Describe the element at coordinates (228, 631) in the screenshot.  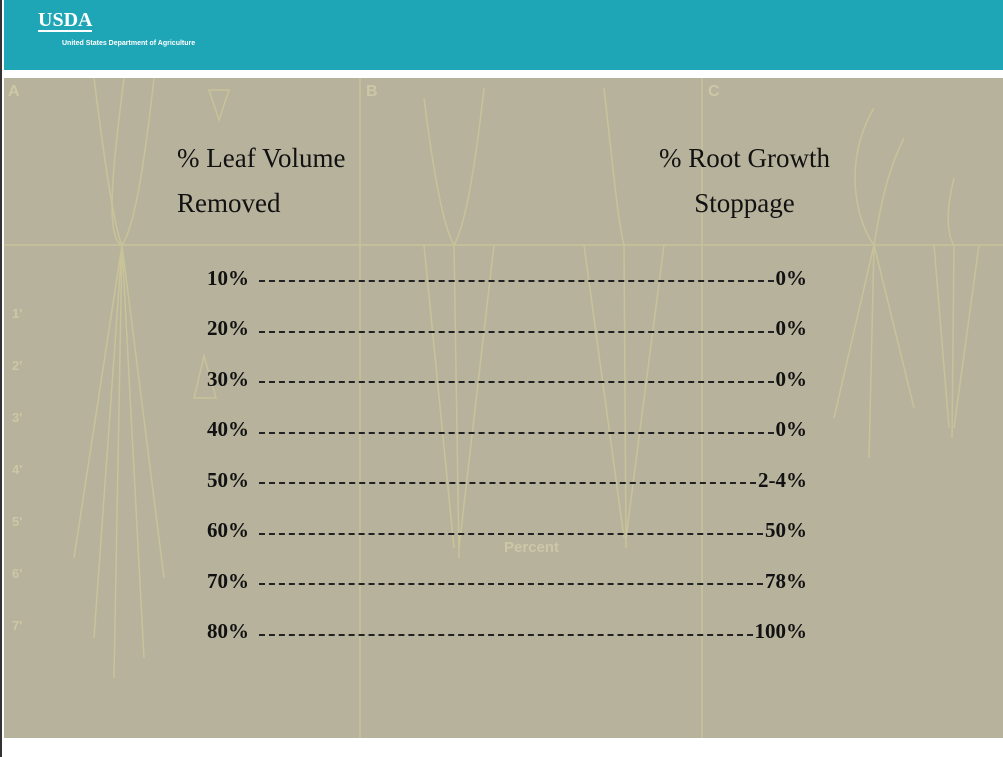
I see `leaf-removed: 80%` at that location.